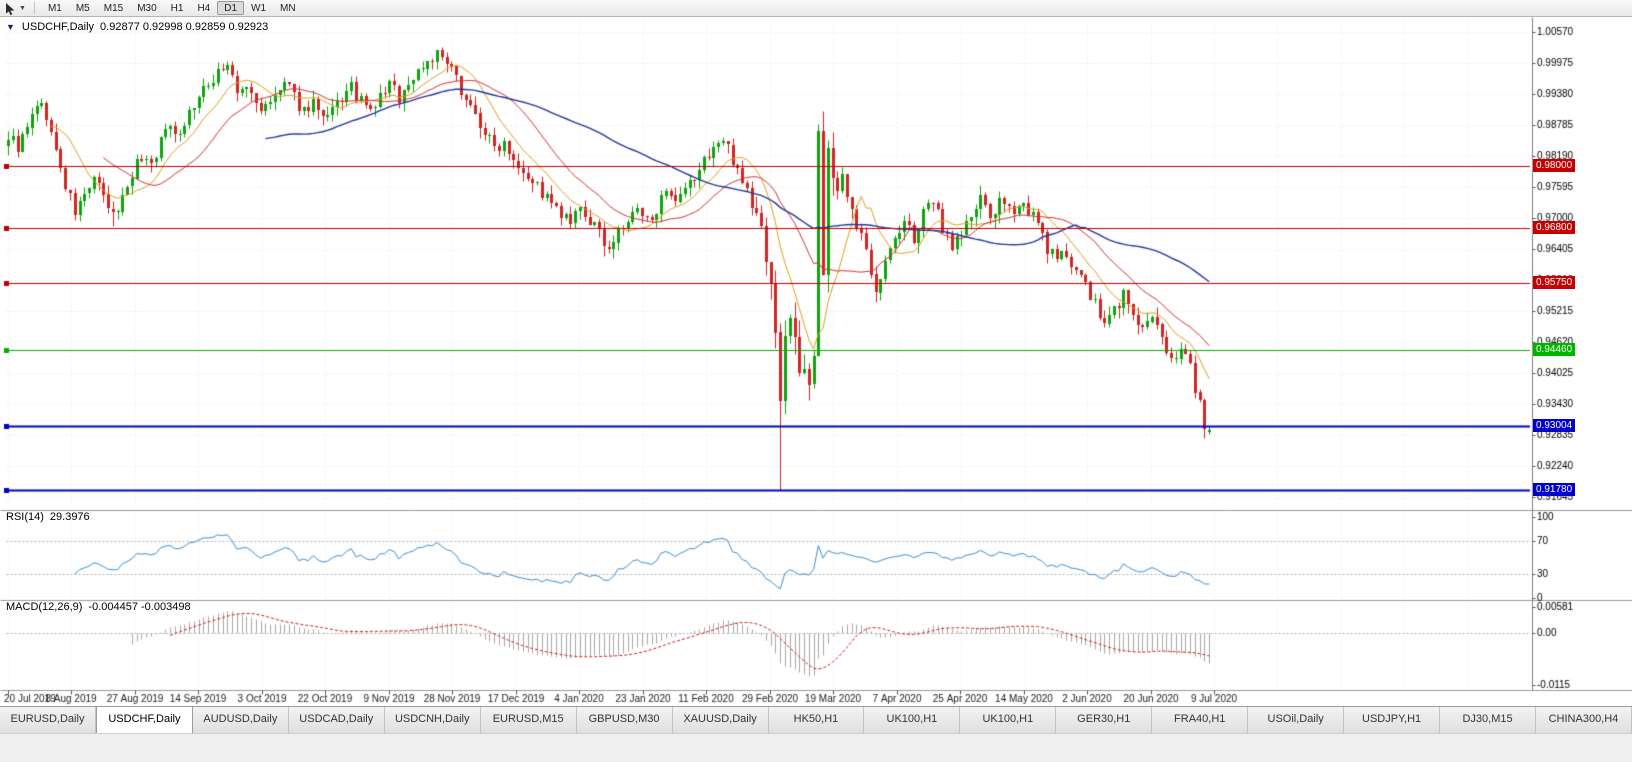  Describe the element at coordinates (82, 8) in the screenshot. I see `timeframe-m5: M5` at that location.